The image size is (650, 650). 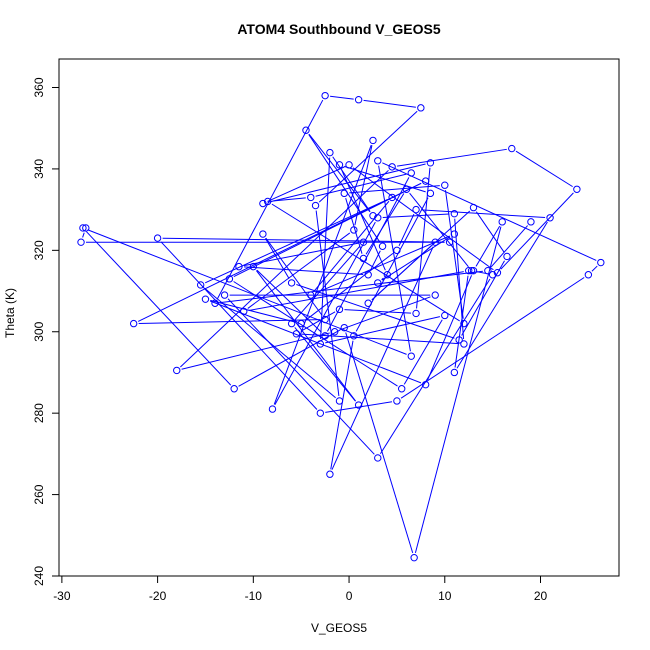 What do you see at coordinates (39, 87) in the screenshot?
I see `y-tick-label: 360` at bounding box center [39, 87].